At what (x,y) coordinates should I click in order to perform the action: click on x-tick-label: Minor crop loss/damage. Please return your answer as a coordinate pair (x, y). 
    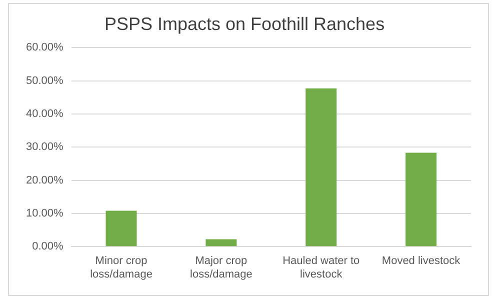
    Looking at the image, I should click on (121, 267).